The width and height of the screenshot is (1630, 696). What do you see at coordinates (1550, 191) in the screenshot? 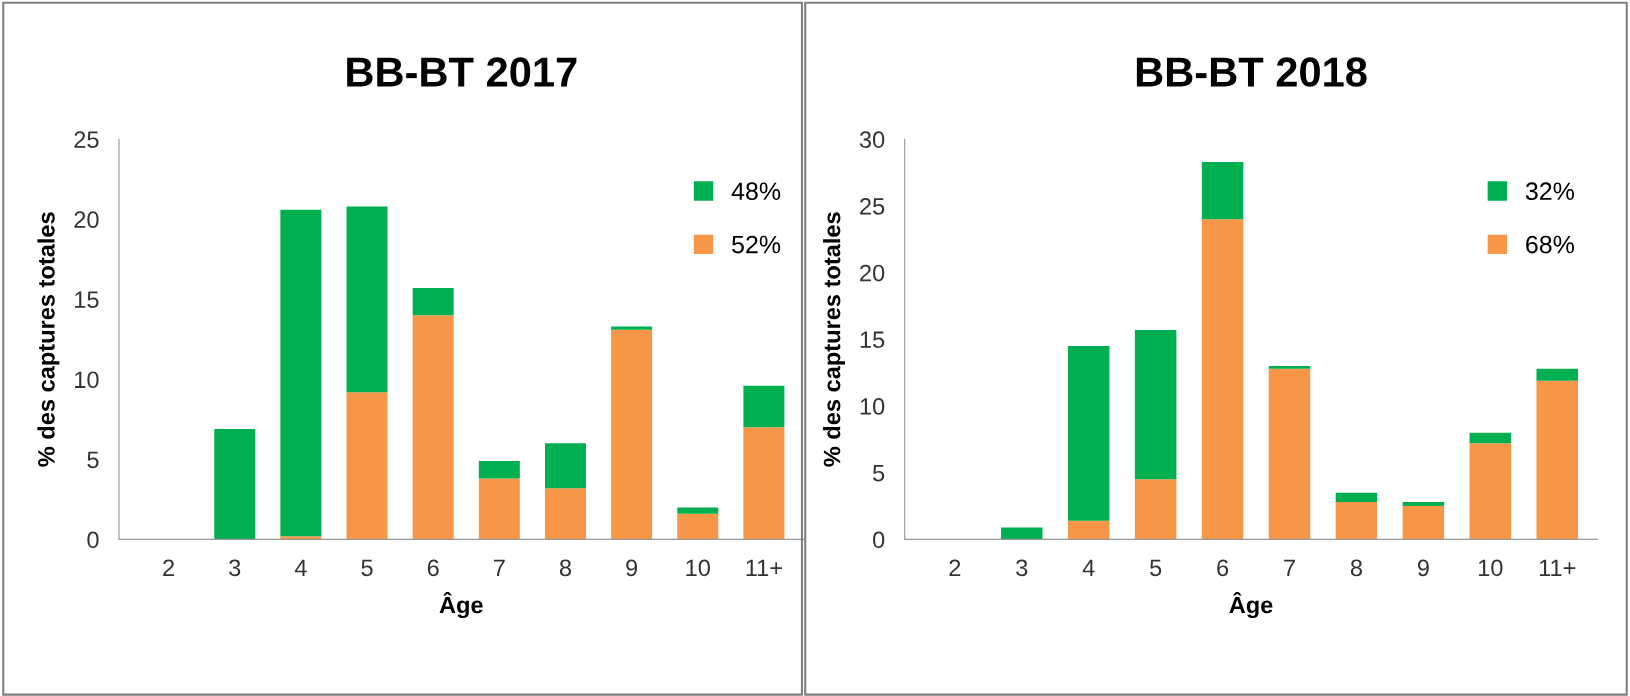
I see `legend-label: 32%` at bounding box center [1550, 191].